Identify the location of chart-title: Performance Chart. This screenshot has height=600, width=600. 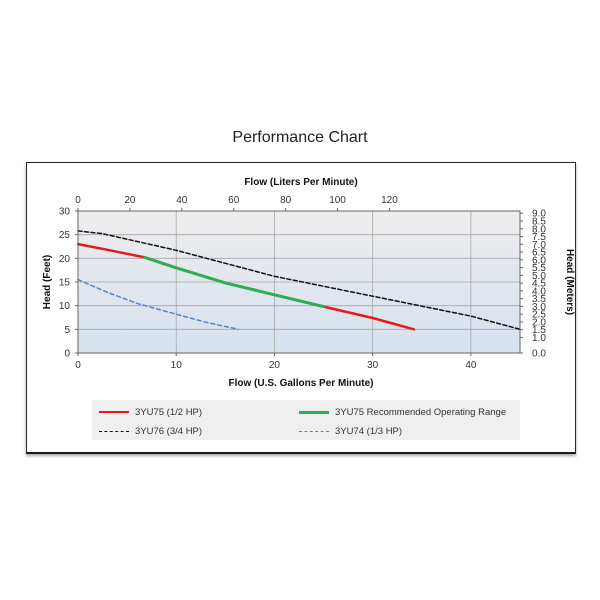
(300, 137).